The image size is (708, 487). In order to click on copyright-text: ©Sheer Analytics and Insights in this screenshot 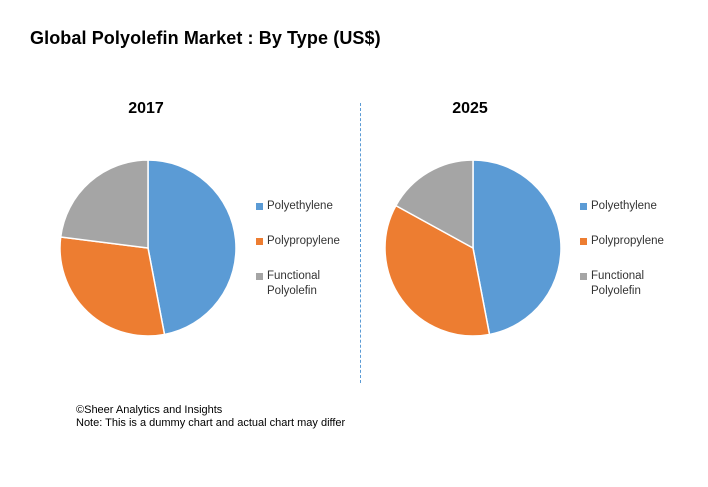, I will do `click(149, 410)`.